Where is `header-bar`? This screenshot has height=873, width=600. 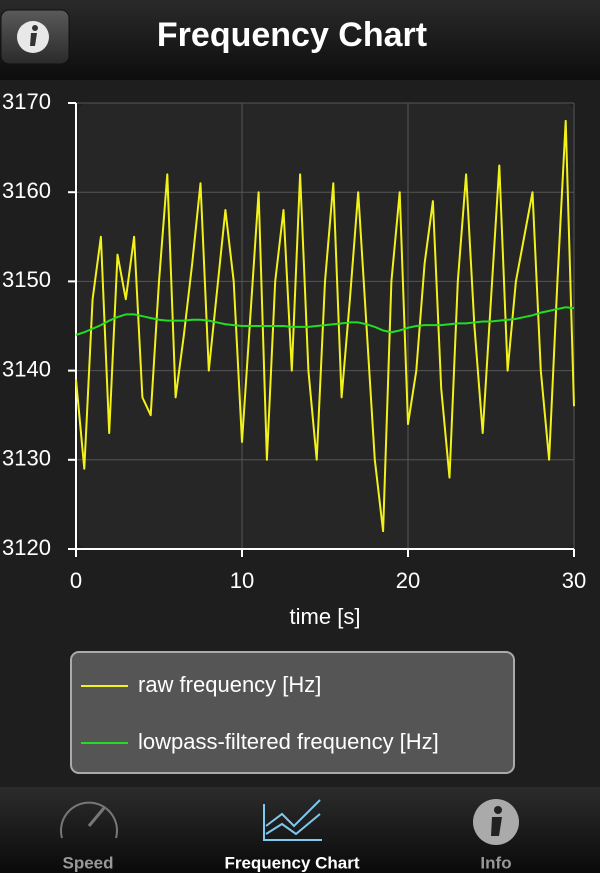
header-bar is located at coordinates (300, 40).